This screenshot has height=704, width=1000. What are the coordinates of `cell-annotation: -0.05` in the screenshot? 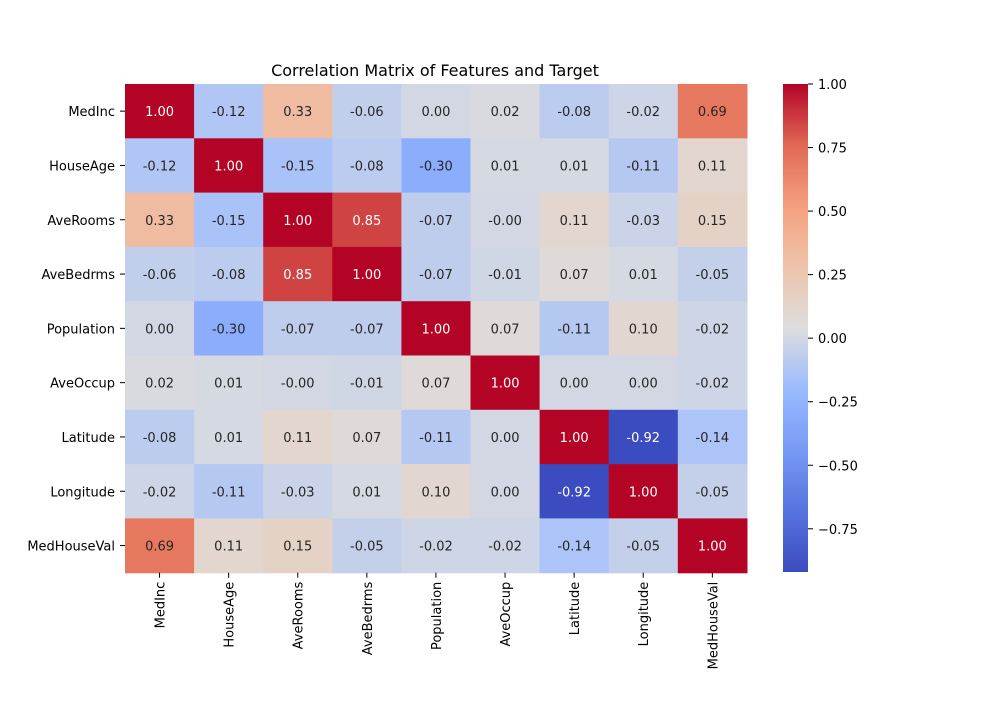 It's located at (643, 547).